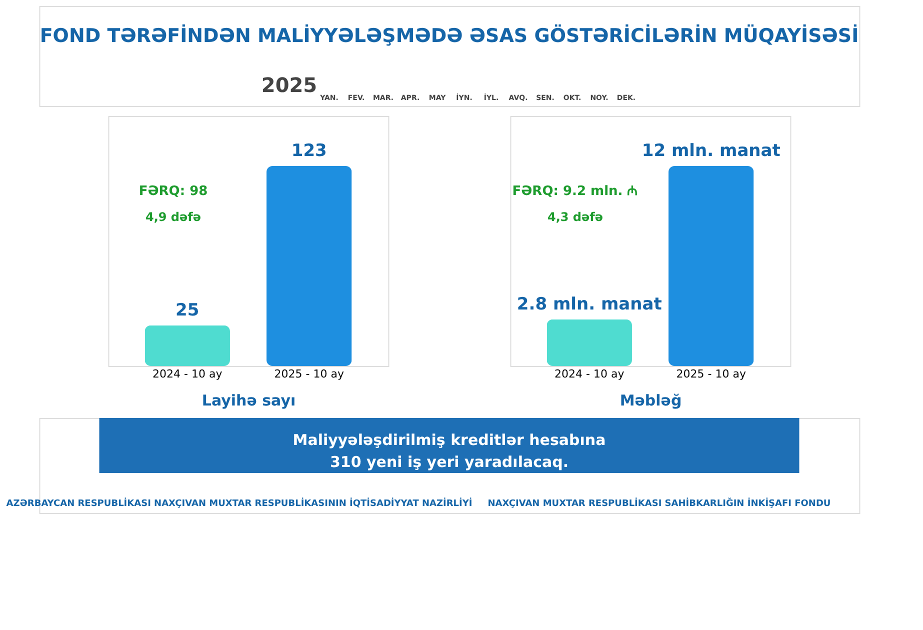  What do you see at coordinates (173, 191) in the screenshot?
I see `annotation: FƏRQ: 98` at bounding box center [173, 191].